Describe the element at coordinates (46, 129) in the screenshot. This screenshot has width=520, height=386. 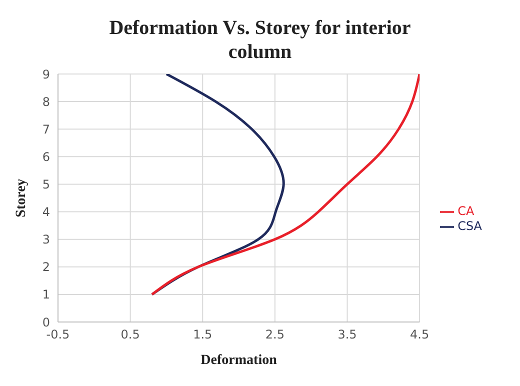
I see `y-tick-label: 7` at that location.